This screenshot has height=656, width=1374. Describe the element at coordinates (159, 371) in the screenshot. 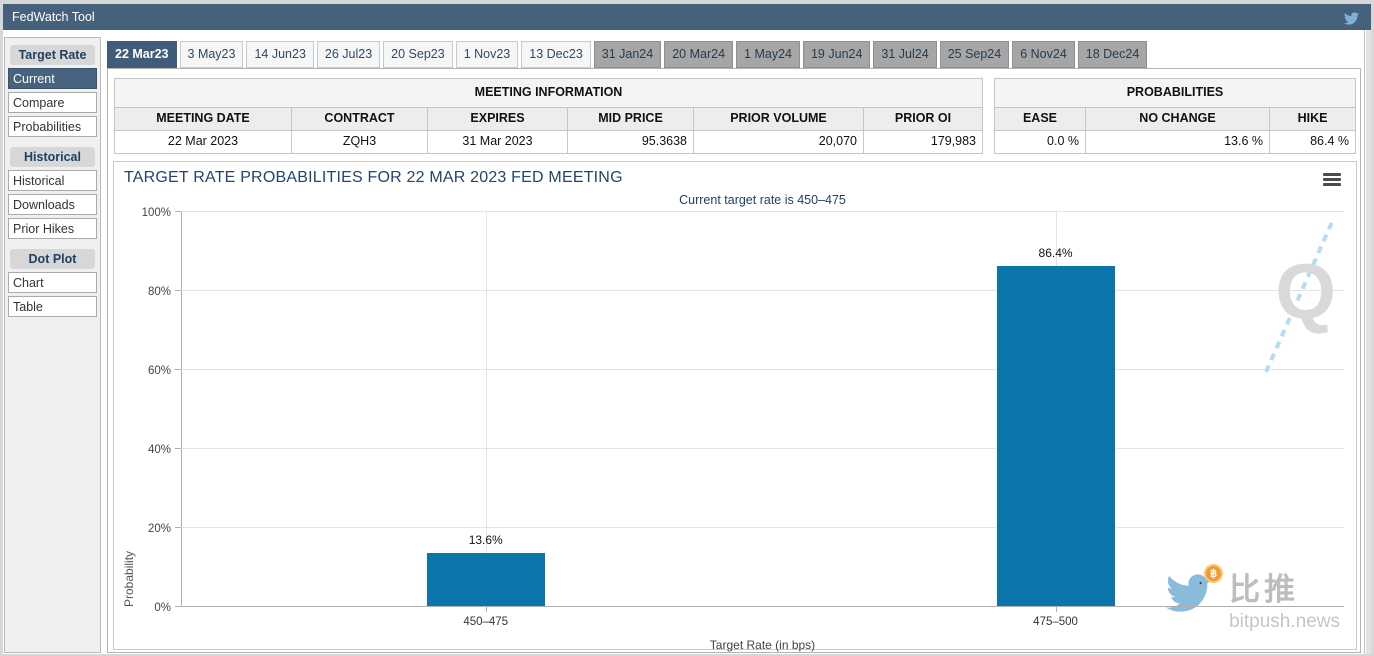

I see `y-tick-label-60: 60%` at that location.